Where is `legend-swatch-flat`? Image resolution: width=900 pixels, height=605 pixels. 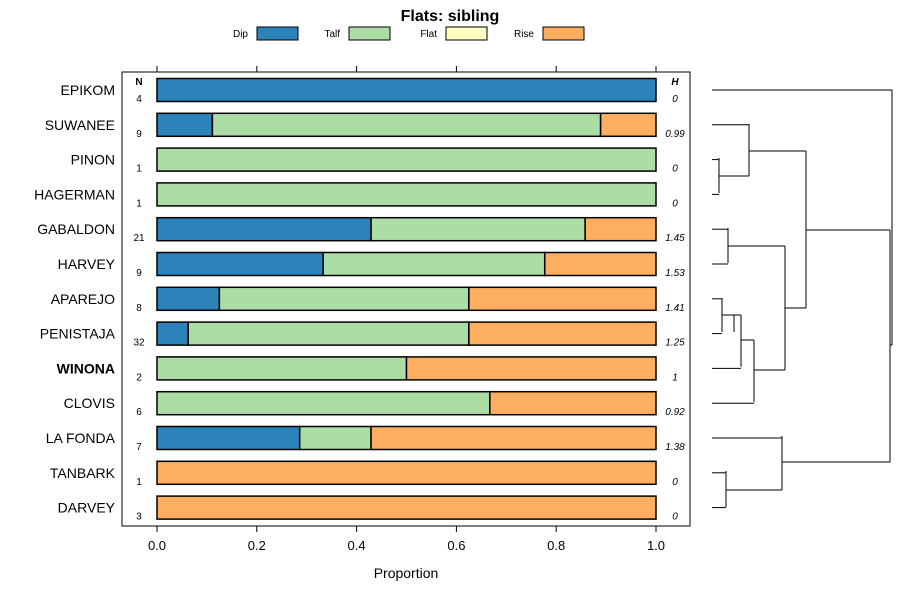 legend-swatch-flat is located at coordinates (466, 33).